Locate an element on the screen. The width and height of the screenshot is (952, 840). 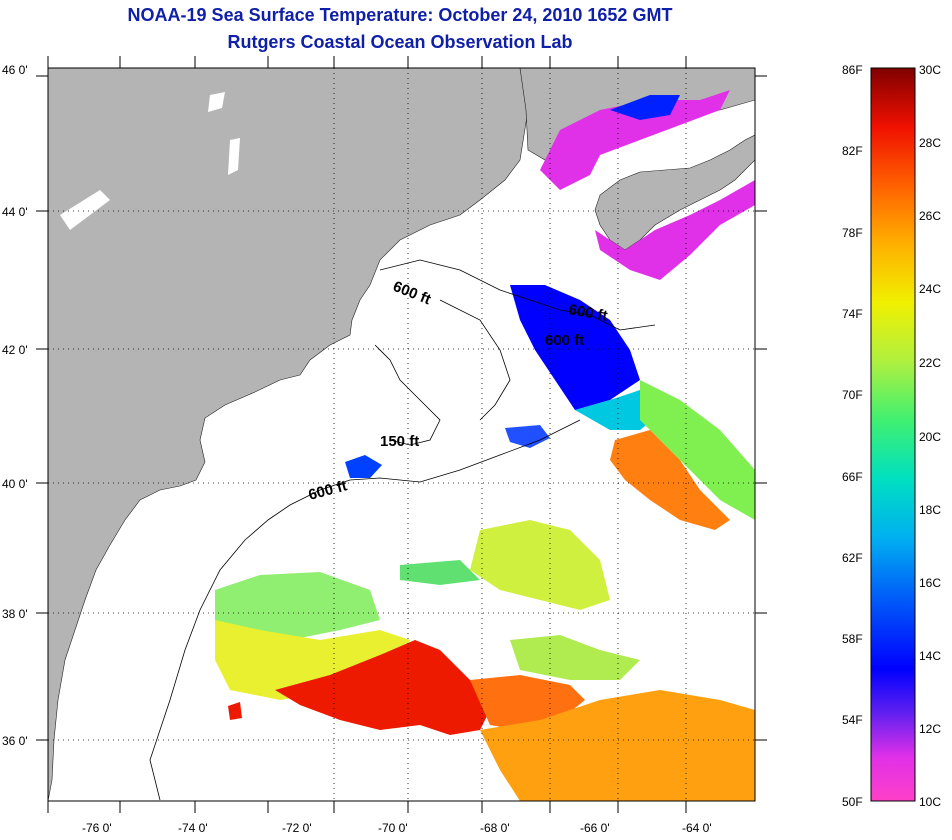
colorbar-f-label: 54F is located at coordinates (852, 720).